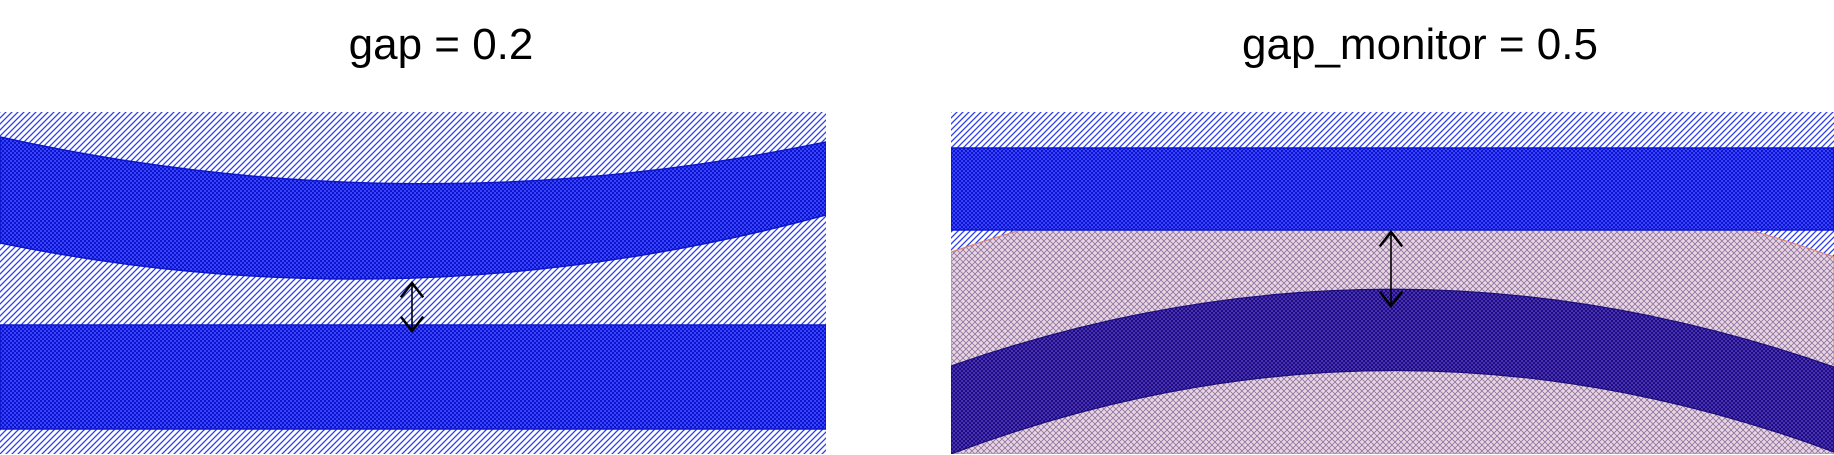 This screenshot has width=1834, height=455. What do you see at coordinates (441, 44) in the screenshot?
I see `gap-title: gap = 0.2` at bounding box center [441, 44].